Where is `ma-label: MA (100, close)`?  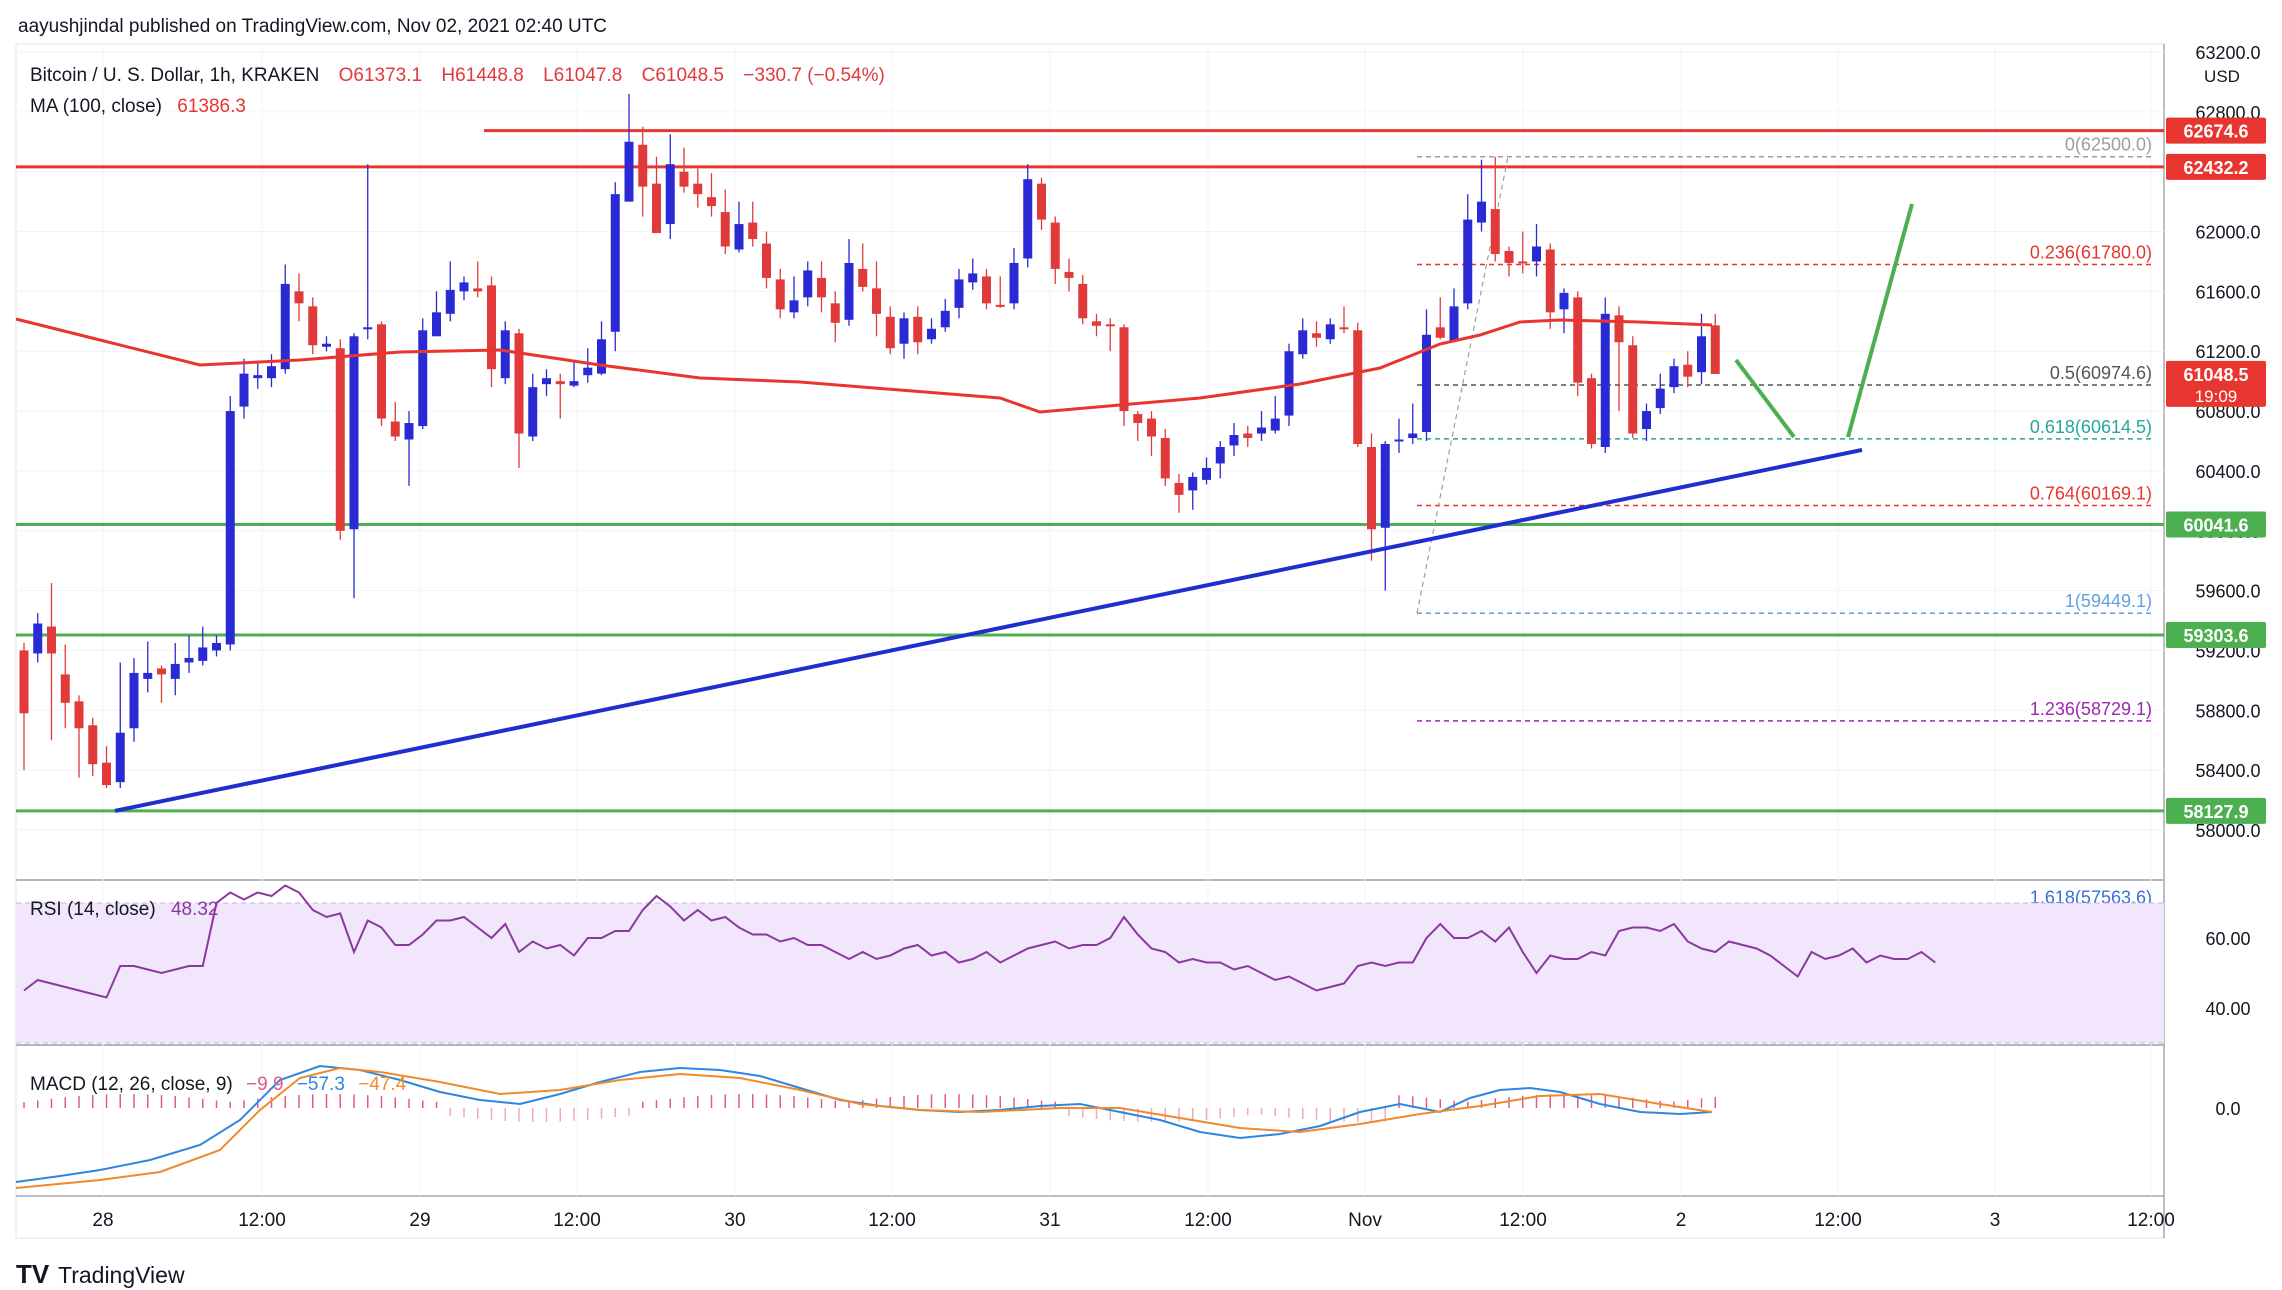
ma-label: MA (100, close) is located at coordinates (96, 106).